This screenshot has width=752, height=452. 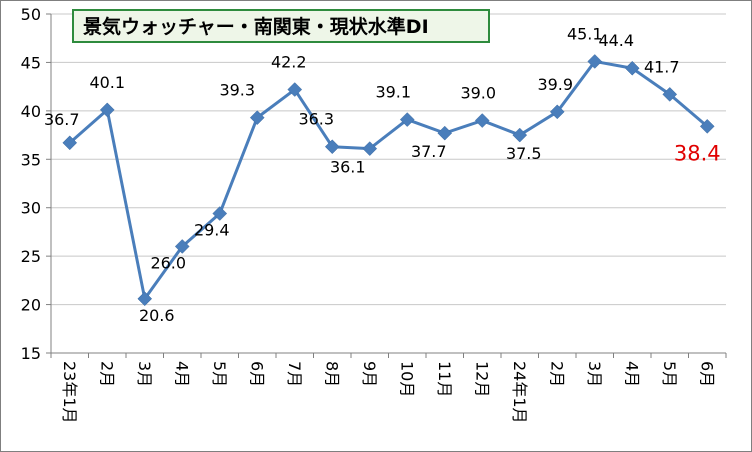 What do you see at coordinates (429, 151) in the screenshot?
I see `data-label: 37.7` at bounding box center [429, 151].